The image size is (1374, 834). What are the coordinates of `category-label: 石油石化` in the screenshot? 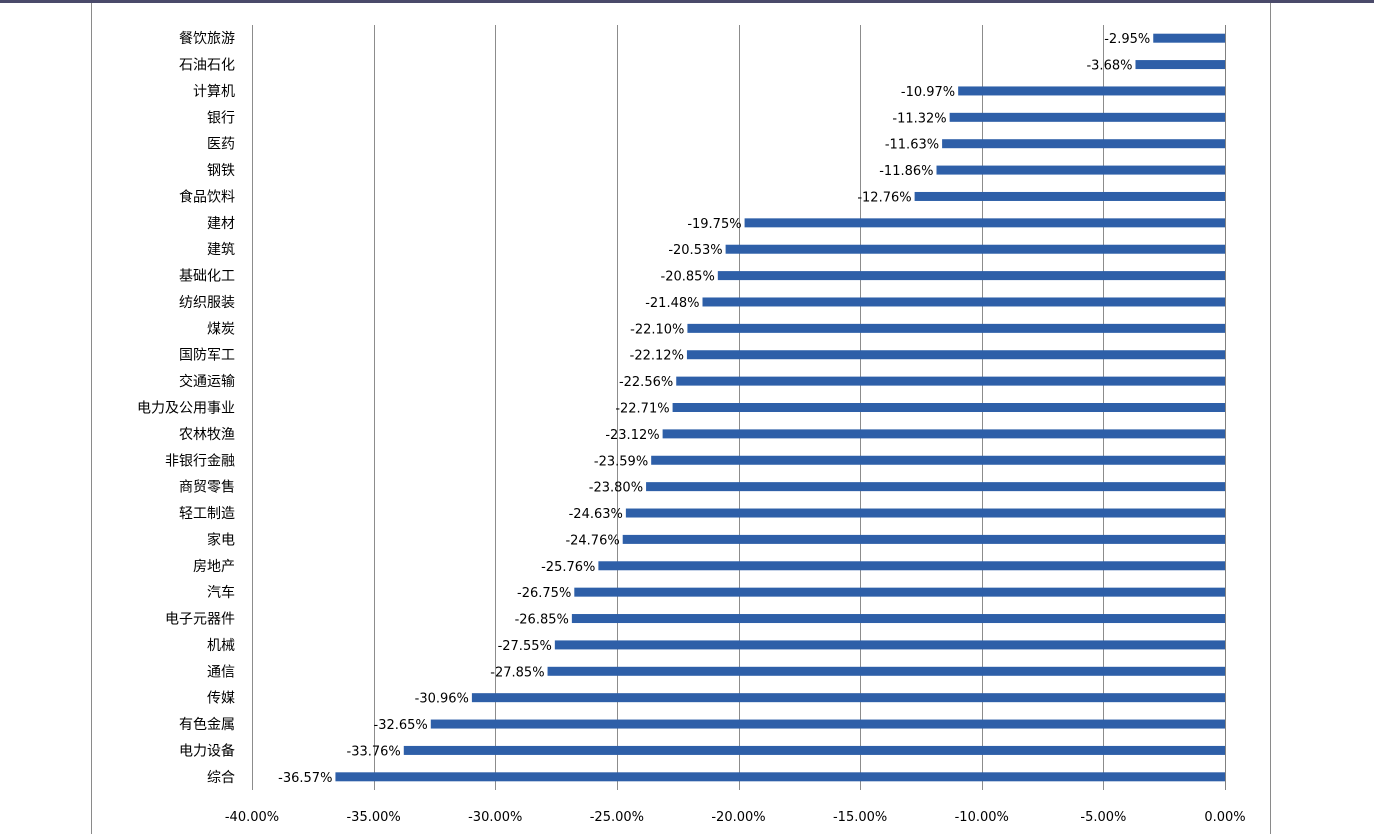 It's located at (207, 66).